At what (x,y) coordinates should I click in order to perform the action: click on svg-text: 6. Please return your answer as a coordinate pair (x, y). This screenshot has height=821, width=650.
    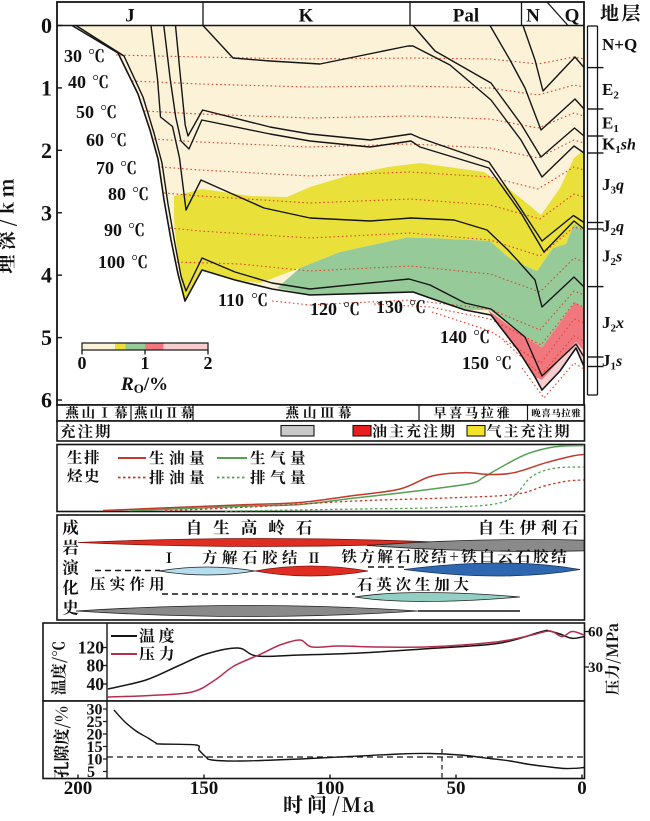
    Looking at the image, I should click on (46, 400).